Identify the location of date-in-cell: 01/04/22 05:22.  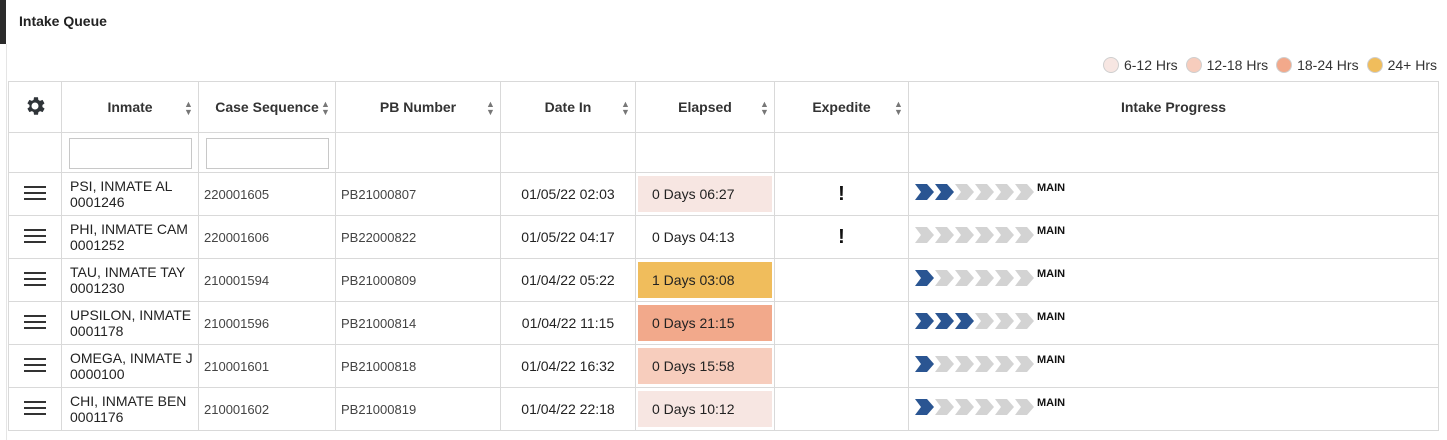
(568, 280).